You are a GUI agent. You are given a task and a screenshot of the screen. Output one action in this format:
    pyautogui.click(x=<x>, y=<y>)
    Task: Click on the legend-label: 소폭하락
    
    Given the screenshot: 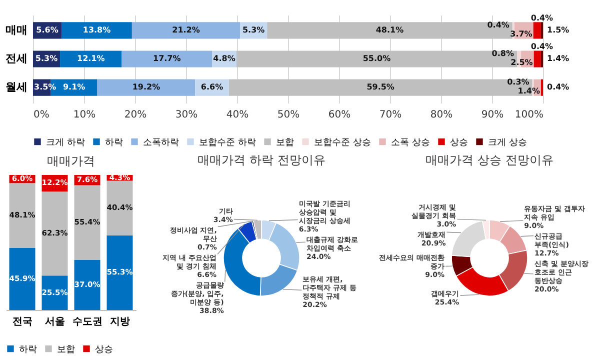 What is the action you would take?
    pyautogui.click(x=161, y=143)
    